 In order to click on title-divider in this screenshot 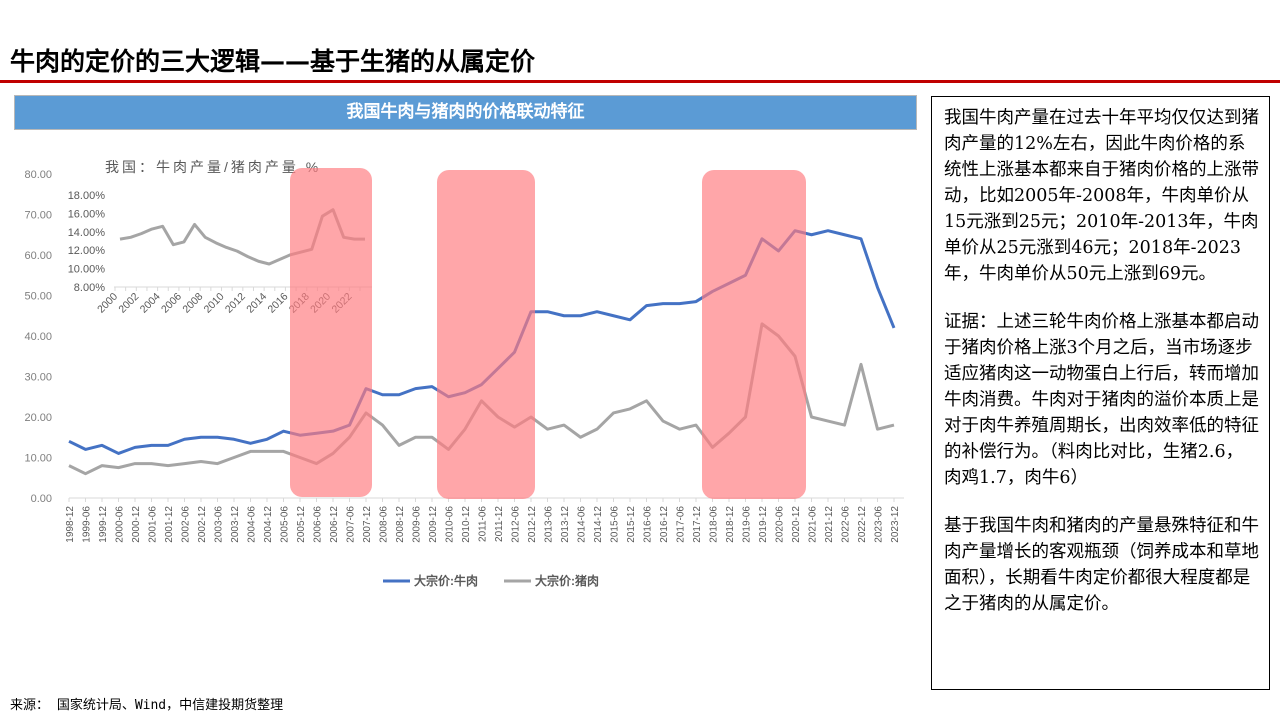, I will do `click(640, 81)`.